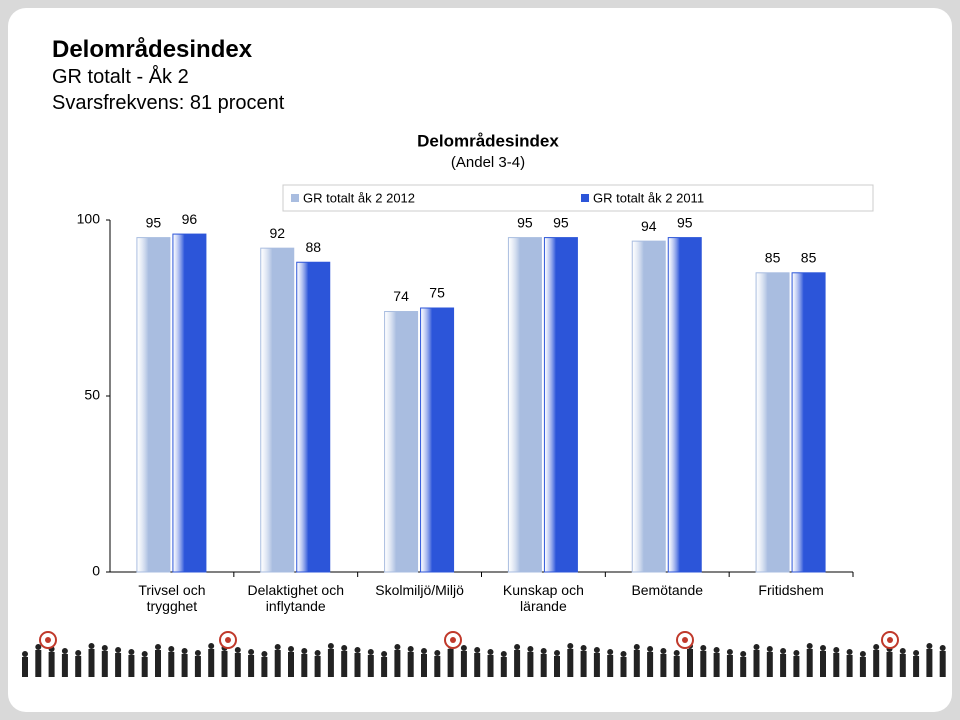 The height and width of the screenshot is (720, 960). Describe the element at coordinates (890, 640) in the screenshot. I see `decor-target` at that location.